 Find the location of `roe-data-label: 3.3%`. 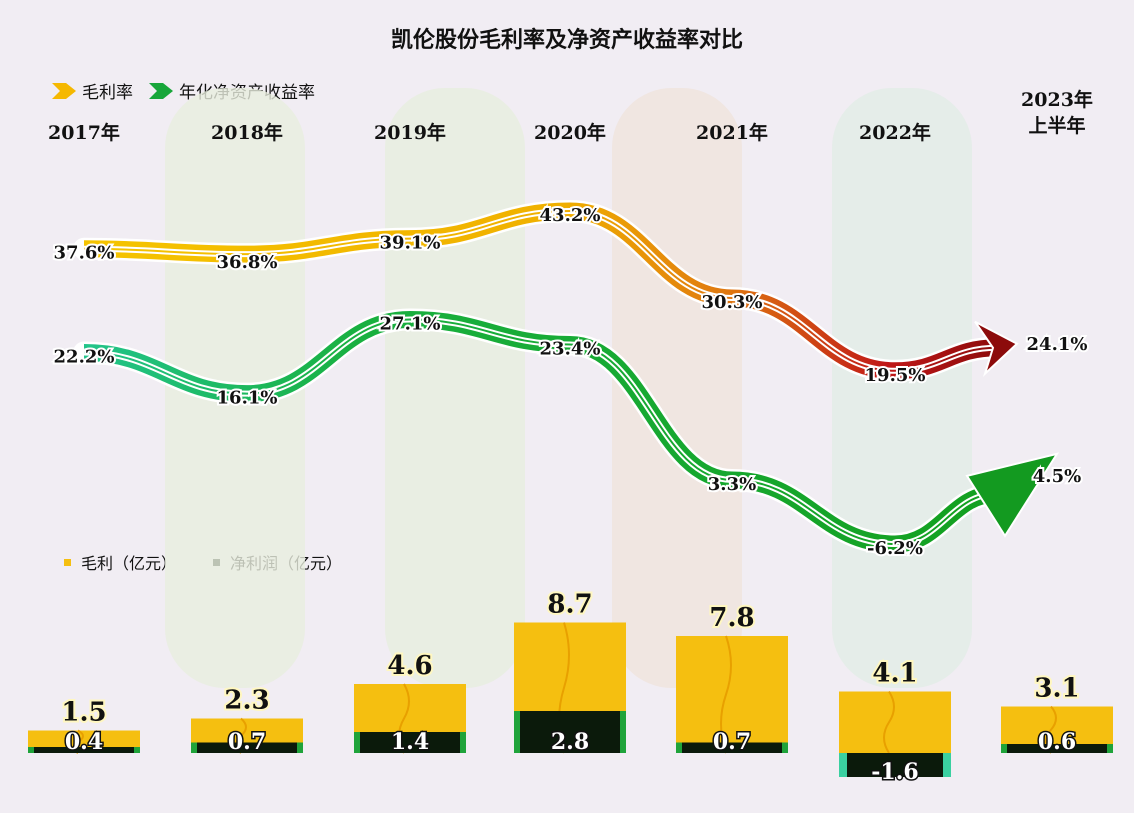

roe-data-label: 3.3% is located at coordinates (732, 484).